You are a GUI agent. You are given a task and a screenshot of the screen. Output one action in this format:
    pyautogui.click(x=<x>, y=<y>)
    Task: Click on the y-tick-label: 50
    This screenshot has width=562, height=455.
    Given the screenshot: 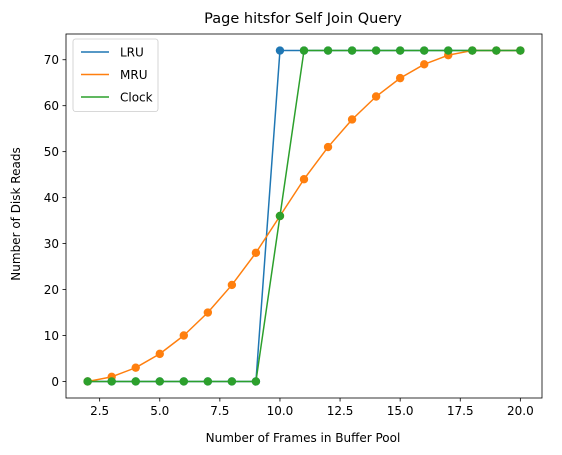 What is the action you would take?
    pyautogui.click(x=51, y=152)
    